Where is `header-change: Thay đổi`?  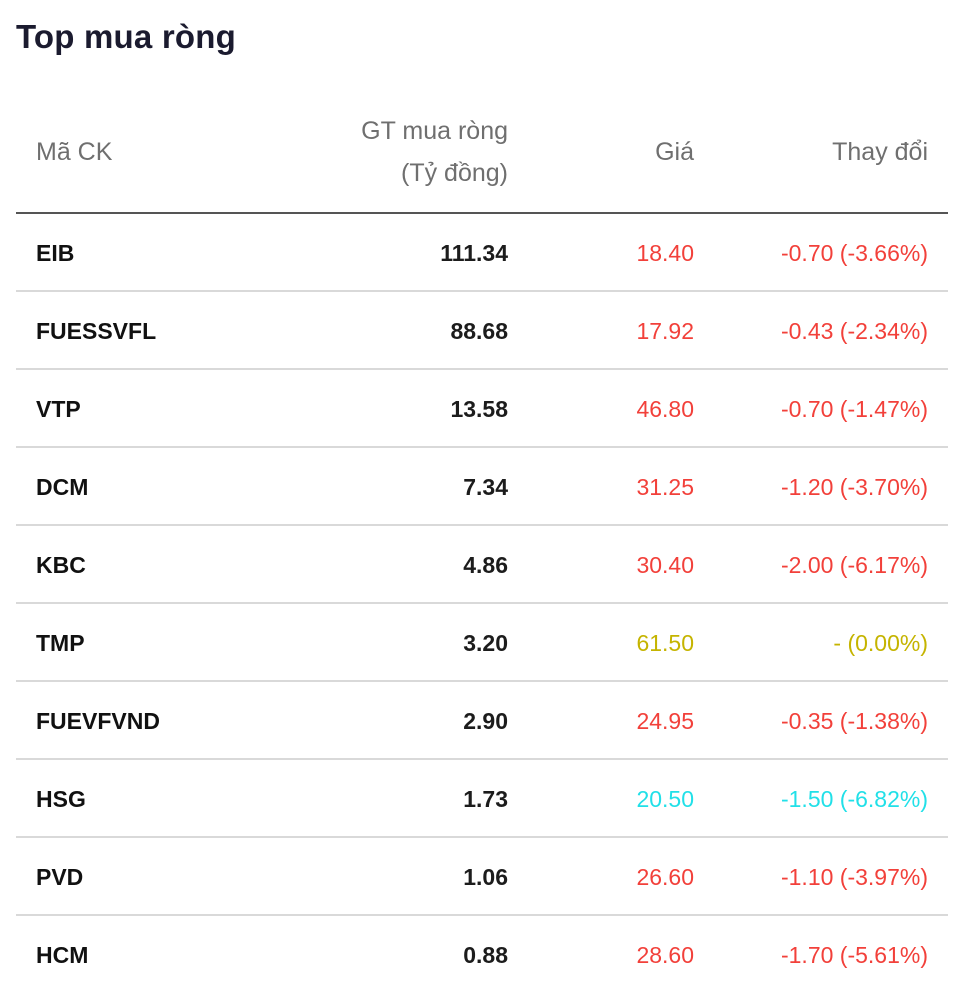
header-change: Thay đổi is located at coordinates (880, 152).